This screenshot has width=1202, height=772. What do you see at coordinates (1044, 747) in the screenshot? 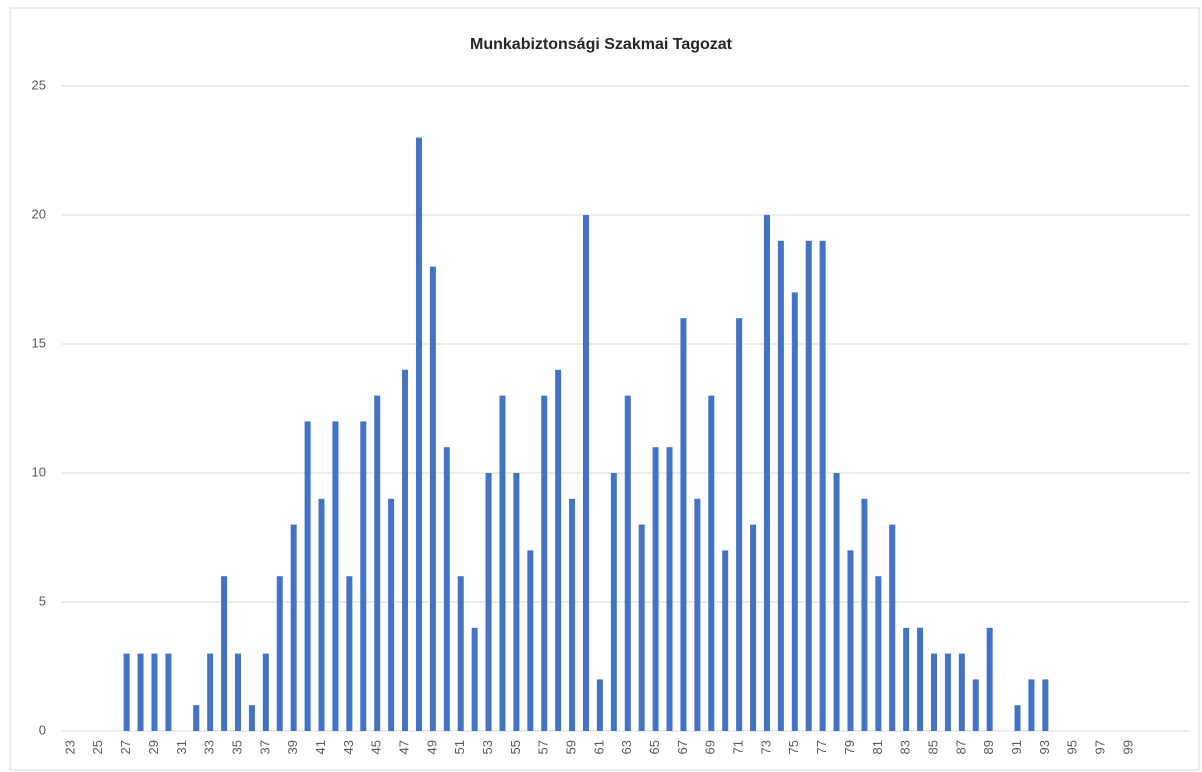
I see `x-tick-label: 93` at bounding box center [1044, 747].